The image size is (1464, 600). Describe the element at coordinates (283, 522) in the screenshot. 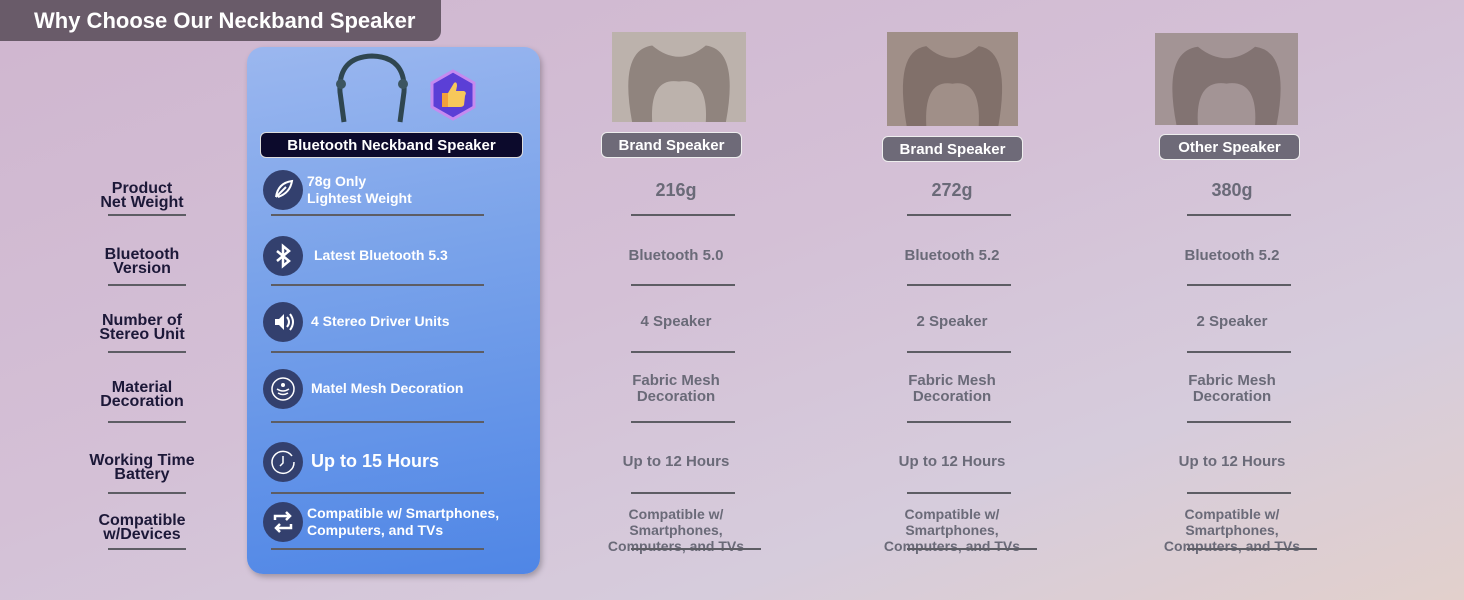

I see `sync-icon` at that location.